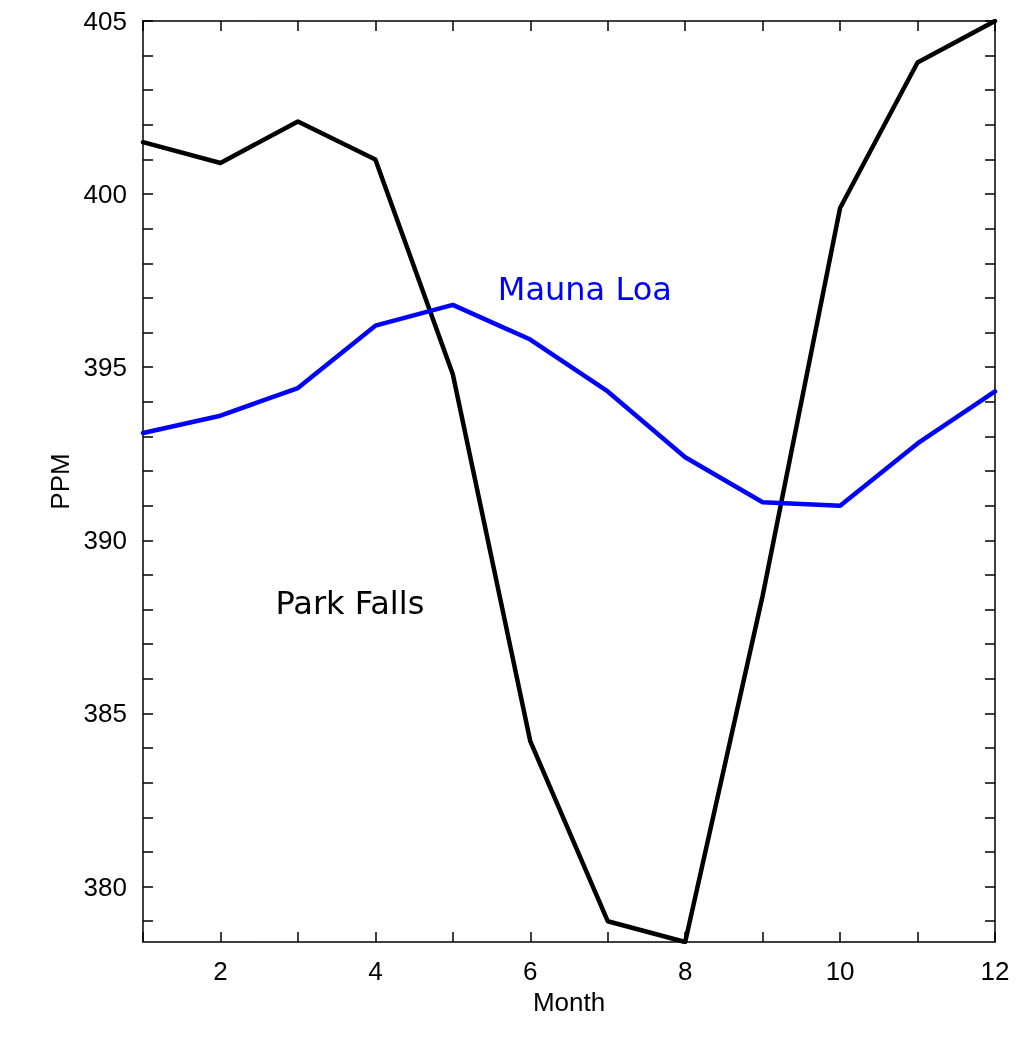  I want to click on series-label: Mauna Loa, so click(584, 288).